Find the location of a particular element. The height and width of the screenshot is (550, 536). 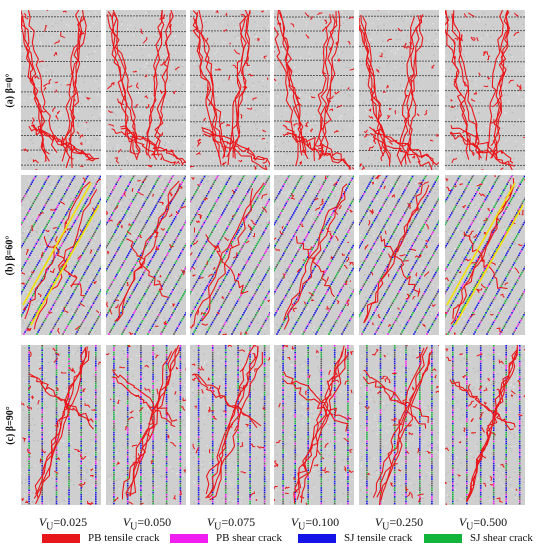

panel-r1-c3 is located at coordinates (230, 90).